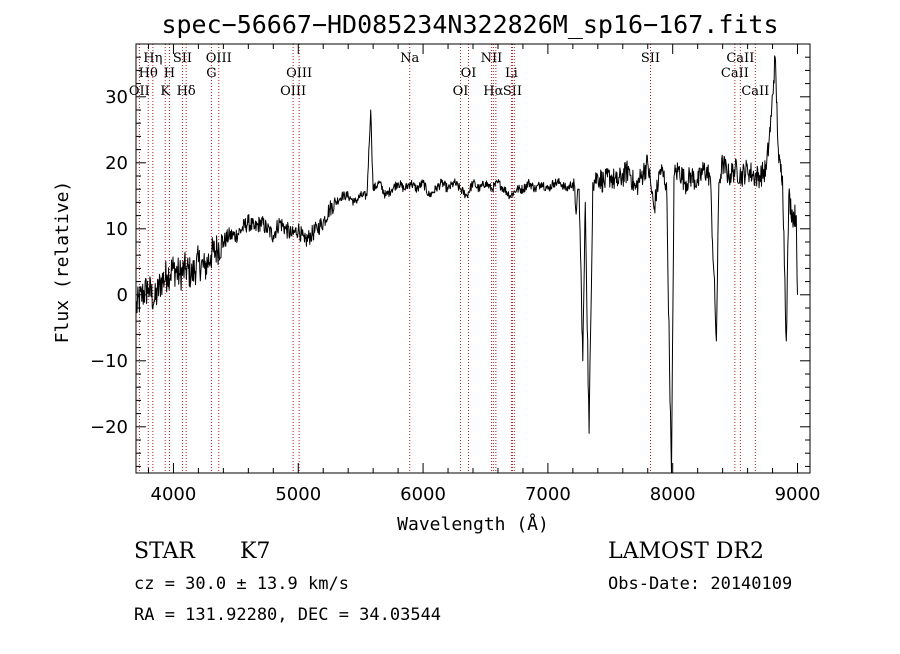 The image size is (900, 654). What do you see at coordinates (148, 73) in the screenshot?
I see `spectral-line-label: Hθ` at bounding box center [148, 73].